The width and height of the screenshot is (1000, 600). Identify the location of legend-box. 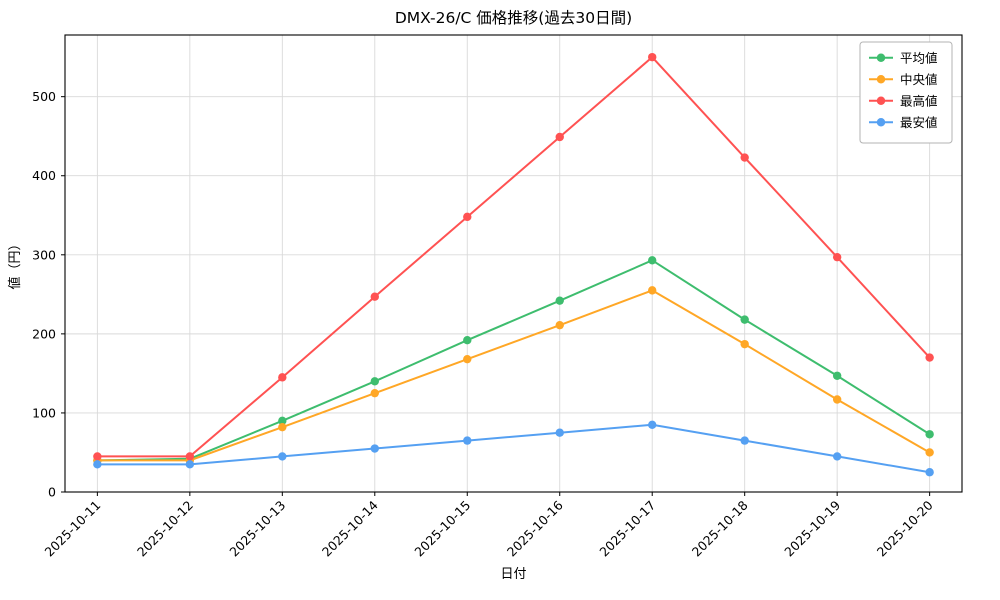
(906, 92).